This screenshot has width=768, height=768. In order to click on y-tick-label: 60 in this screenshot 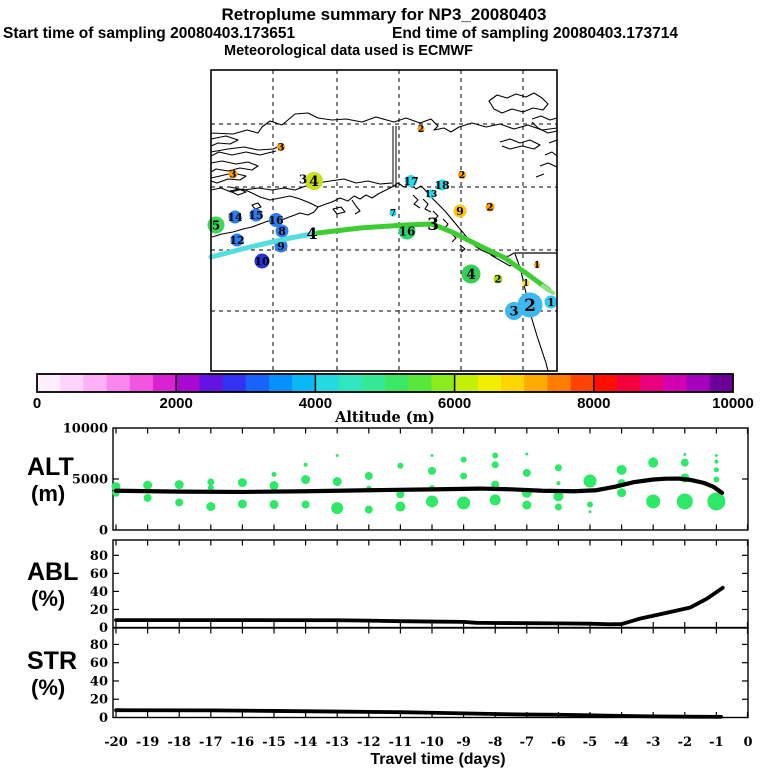, I will do `click(99, 574)`.